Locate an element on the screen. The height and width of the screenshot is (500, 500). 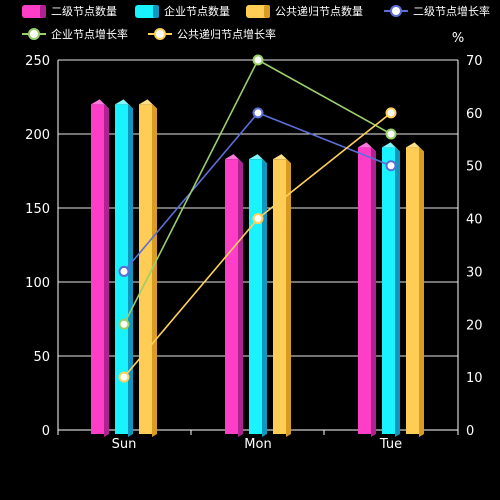
y-right-tick-5: 50 is located at coordinates (474, 167).